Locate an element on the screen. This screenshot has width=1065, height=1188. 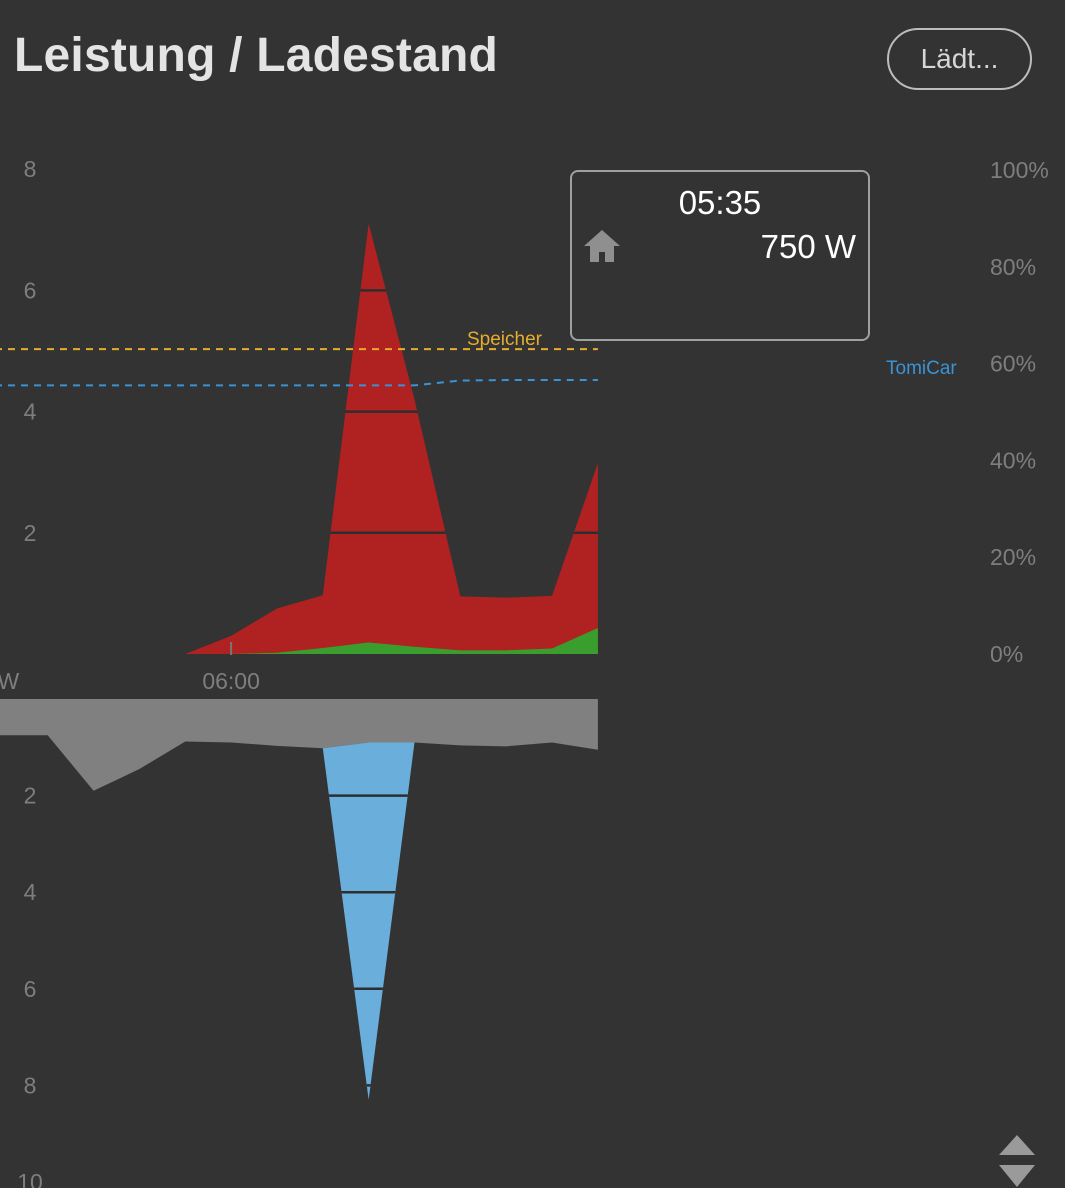
soc-label-speicher: Speicher is located at coordinates (505, 339).